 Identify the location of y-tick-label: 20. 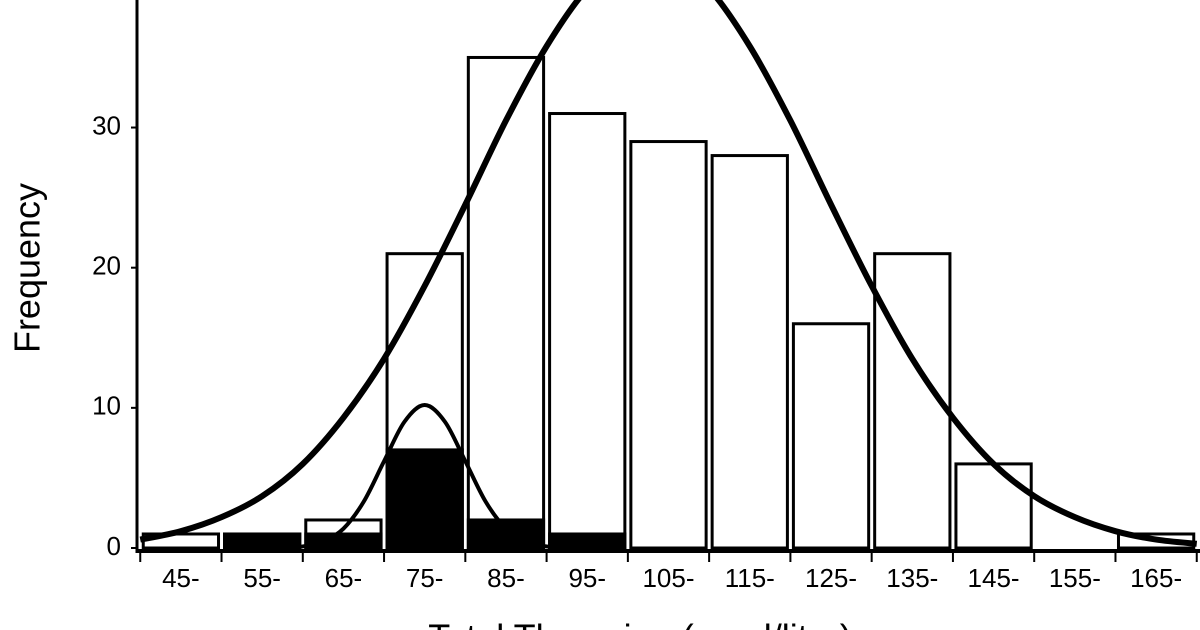
(106, 266).